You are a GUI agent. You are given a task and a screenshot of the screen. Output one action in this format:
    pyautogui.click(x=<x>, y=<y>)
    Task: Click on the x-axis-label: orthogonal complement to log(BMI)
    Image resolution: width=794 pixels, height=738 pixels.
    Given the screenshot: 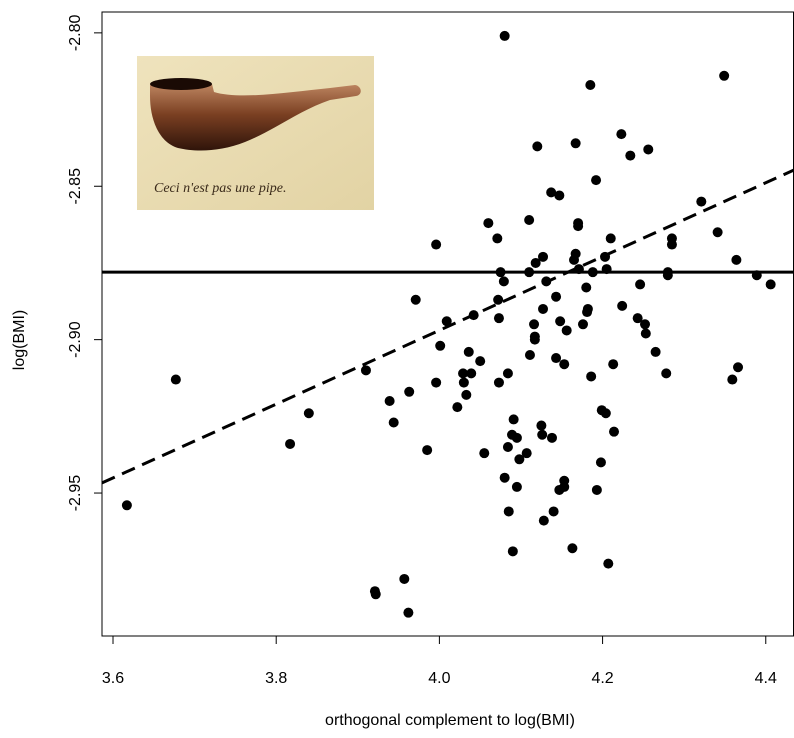 What is the action you would take?
    pyautogui.click(x=450, y=720)
    